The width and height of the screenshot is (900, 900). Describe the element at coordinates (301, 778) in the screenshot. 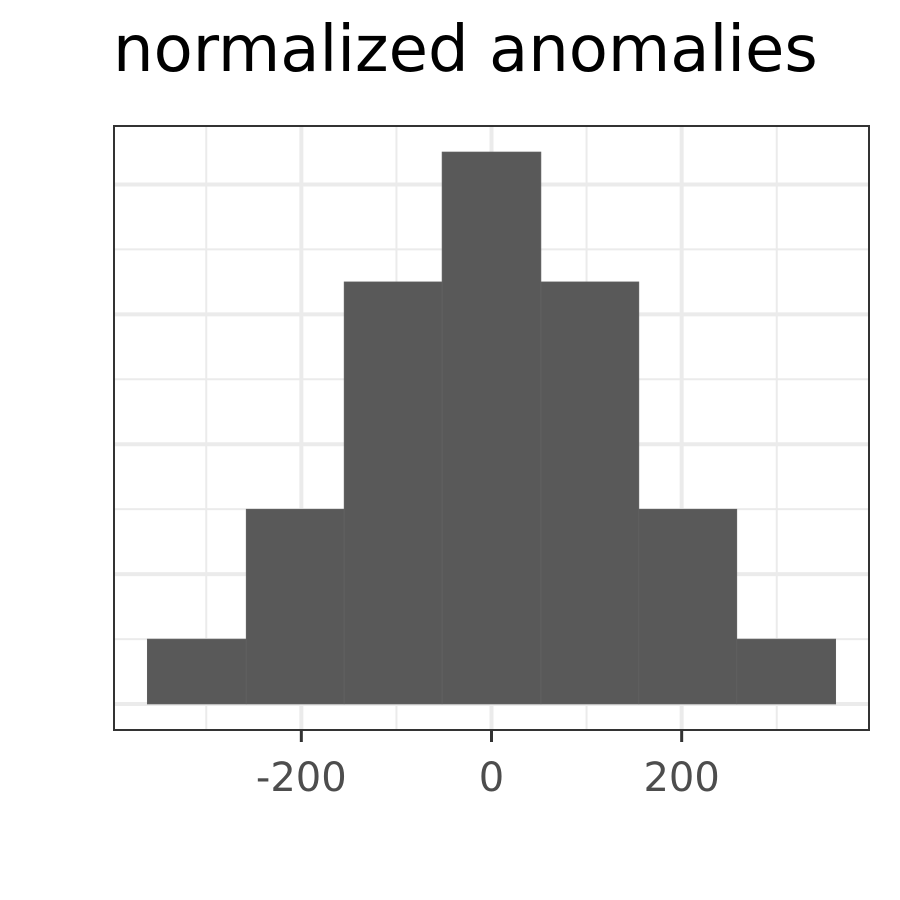

I see `x-tick-label: -200` at that location.